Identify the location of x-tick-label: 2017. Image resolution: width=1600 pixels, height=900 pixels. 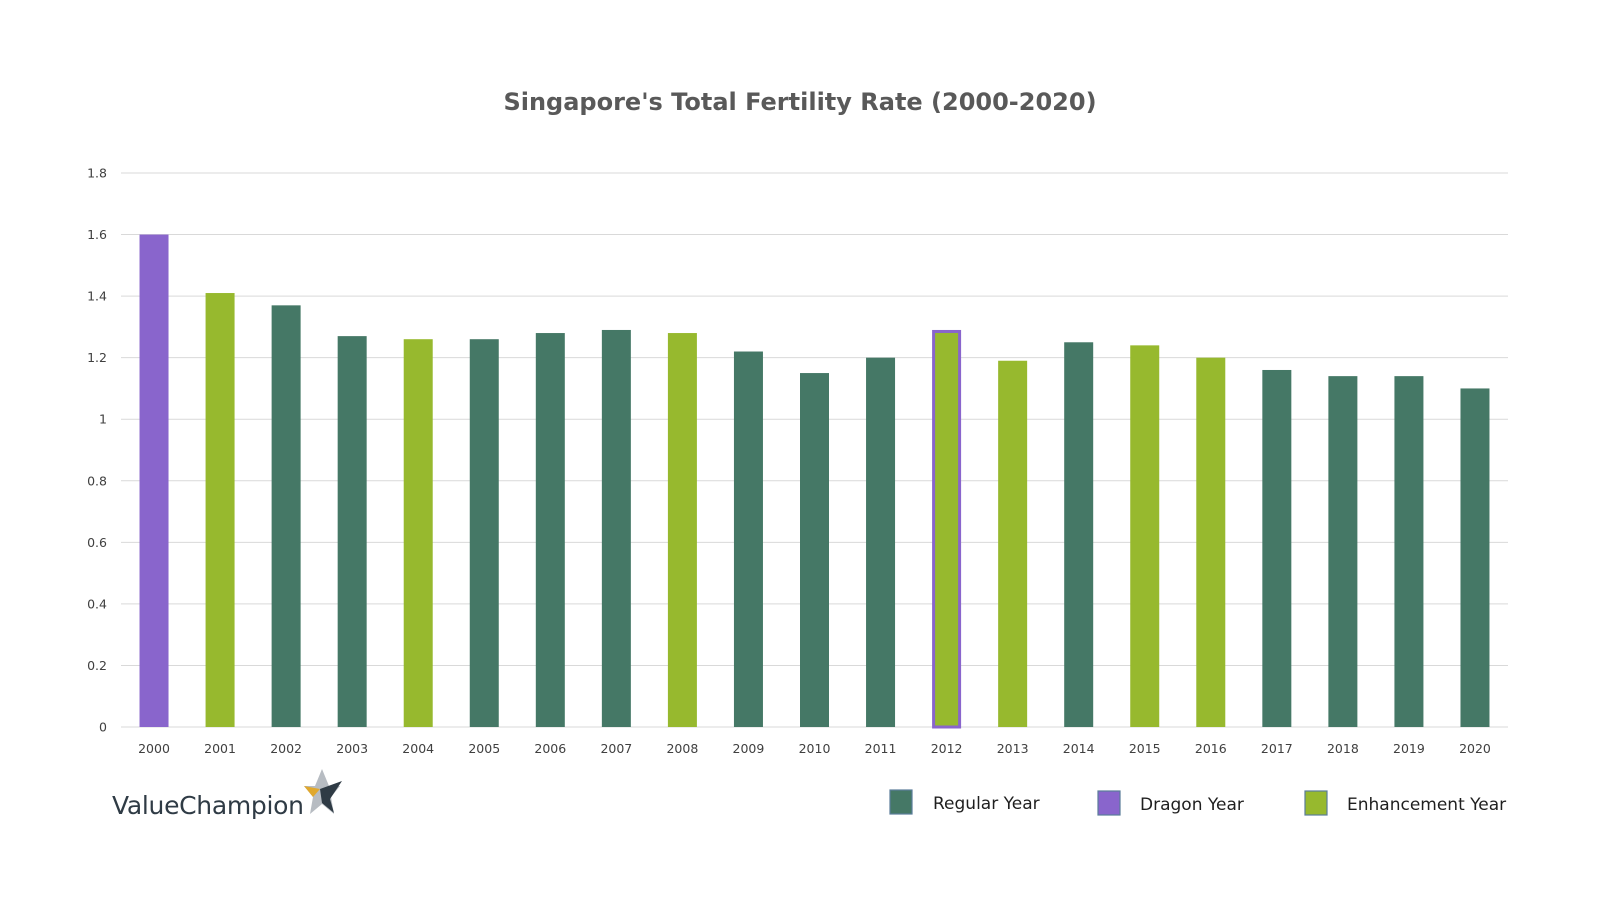
(1277, 748).